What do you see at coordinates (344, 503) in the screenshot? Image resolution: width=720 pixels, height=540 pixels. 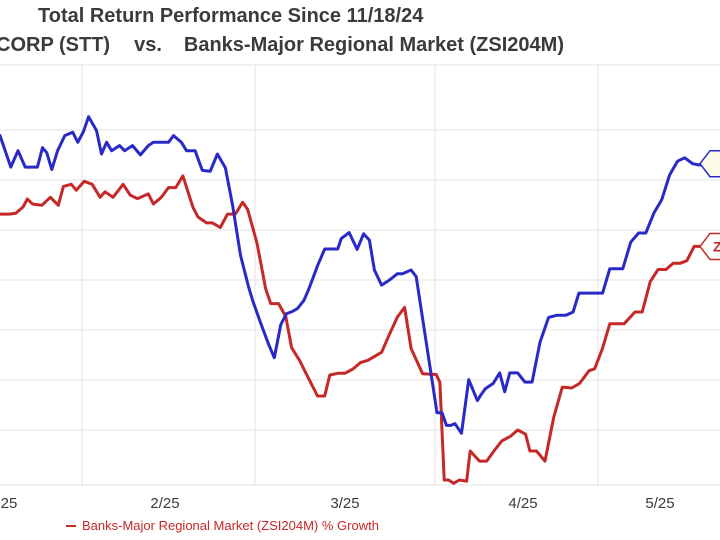 I see `x-tick-label: 3/25` at bounding box center [344, 503].